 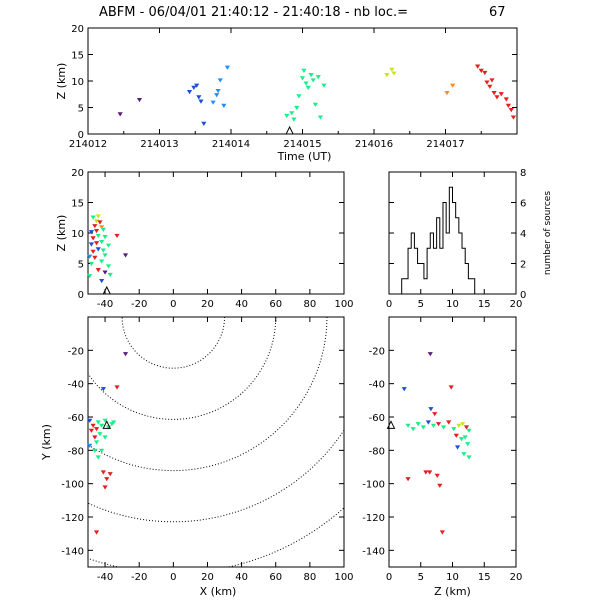 I want to click on x-tick-label: 20, so click(x=516, y=304).